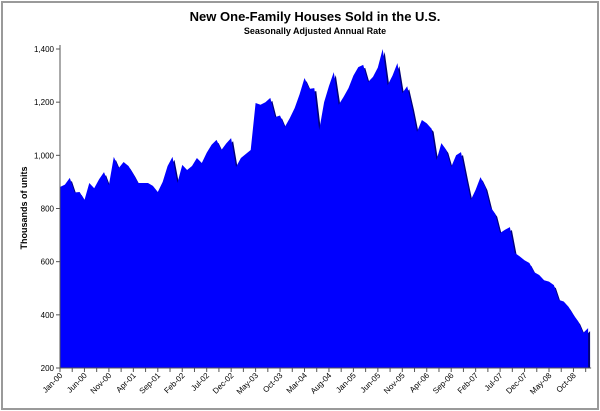 Image resolution: width=600 pixels, height=411 pixels. What do you see at coordinates (44, 155) in the screenshot?
I see `y-tick-label: 1,000` at bounding box center [44, 155].